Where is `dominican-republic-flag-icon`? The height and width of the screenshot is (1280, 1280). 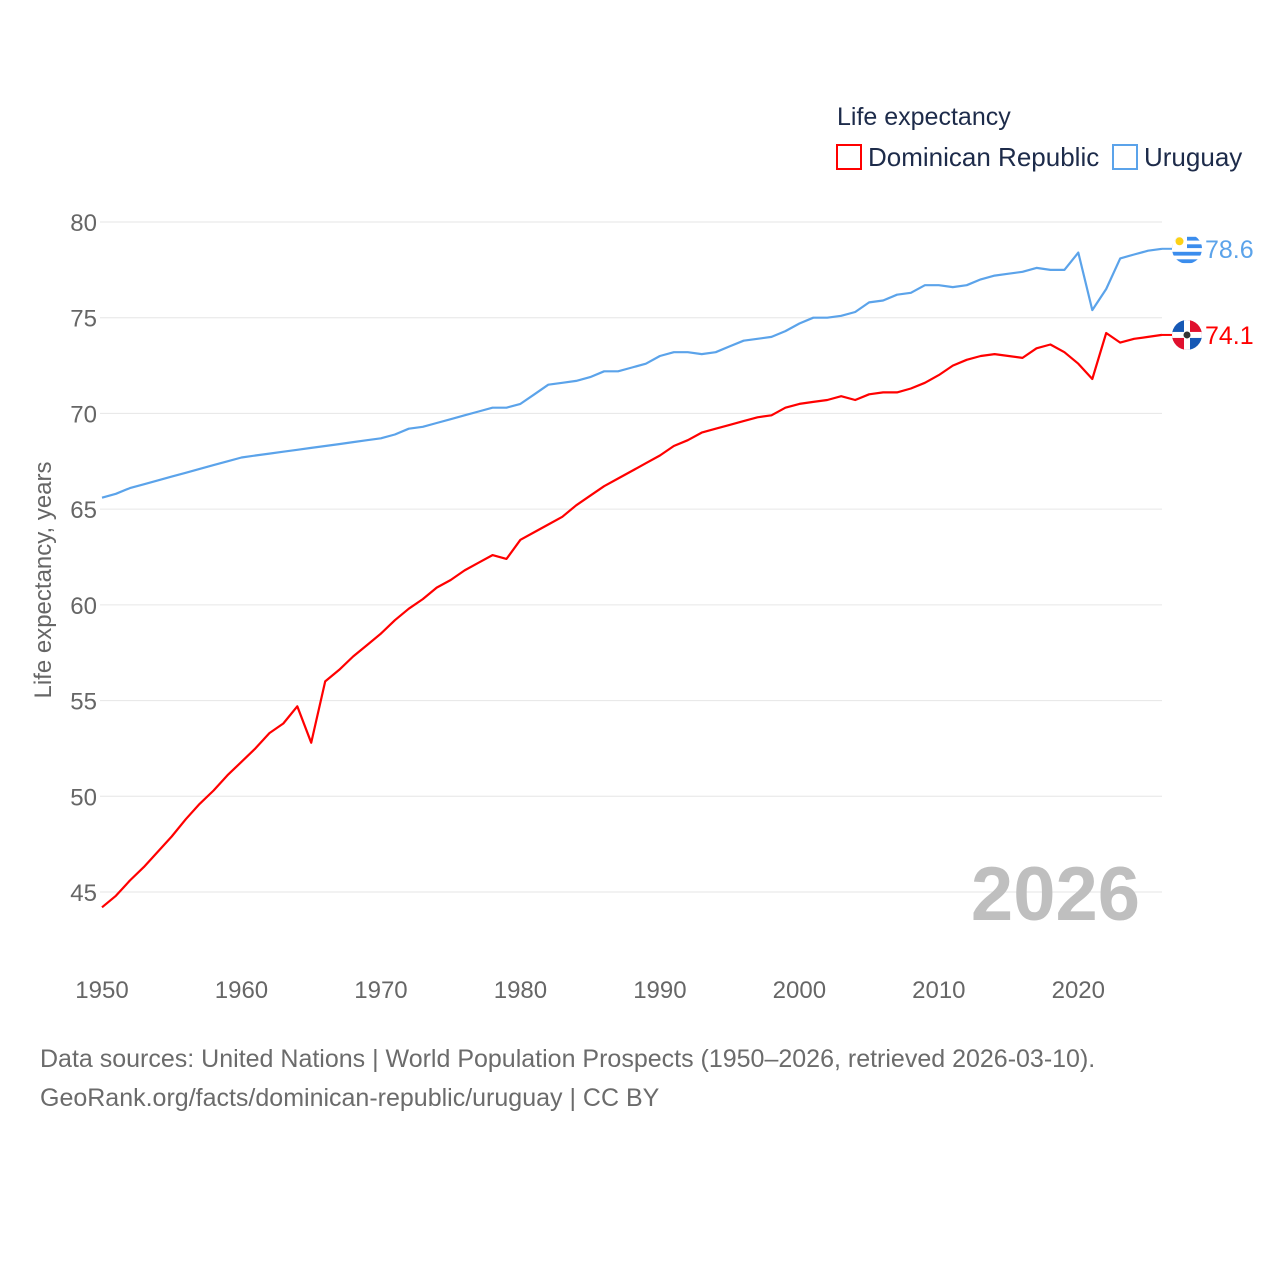 dominican-republic-flag-icon is located at coordinates (1187, 334).